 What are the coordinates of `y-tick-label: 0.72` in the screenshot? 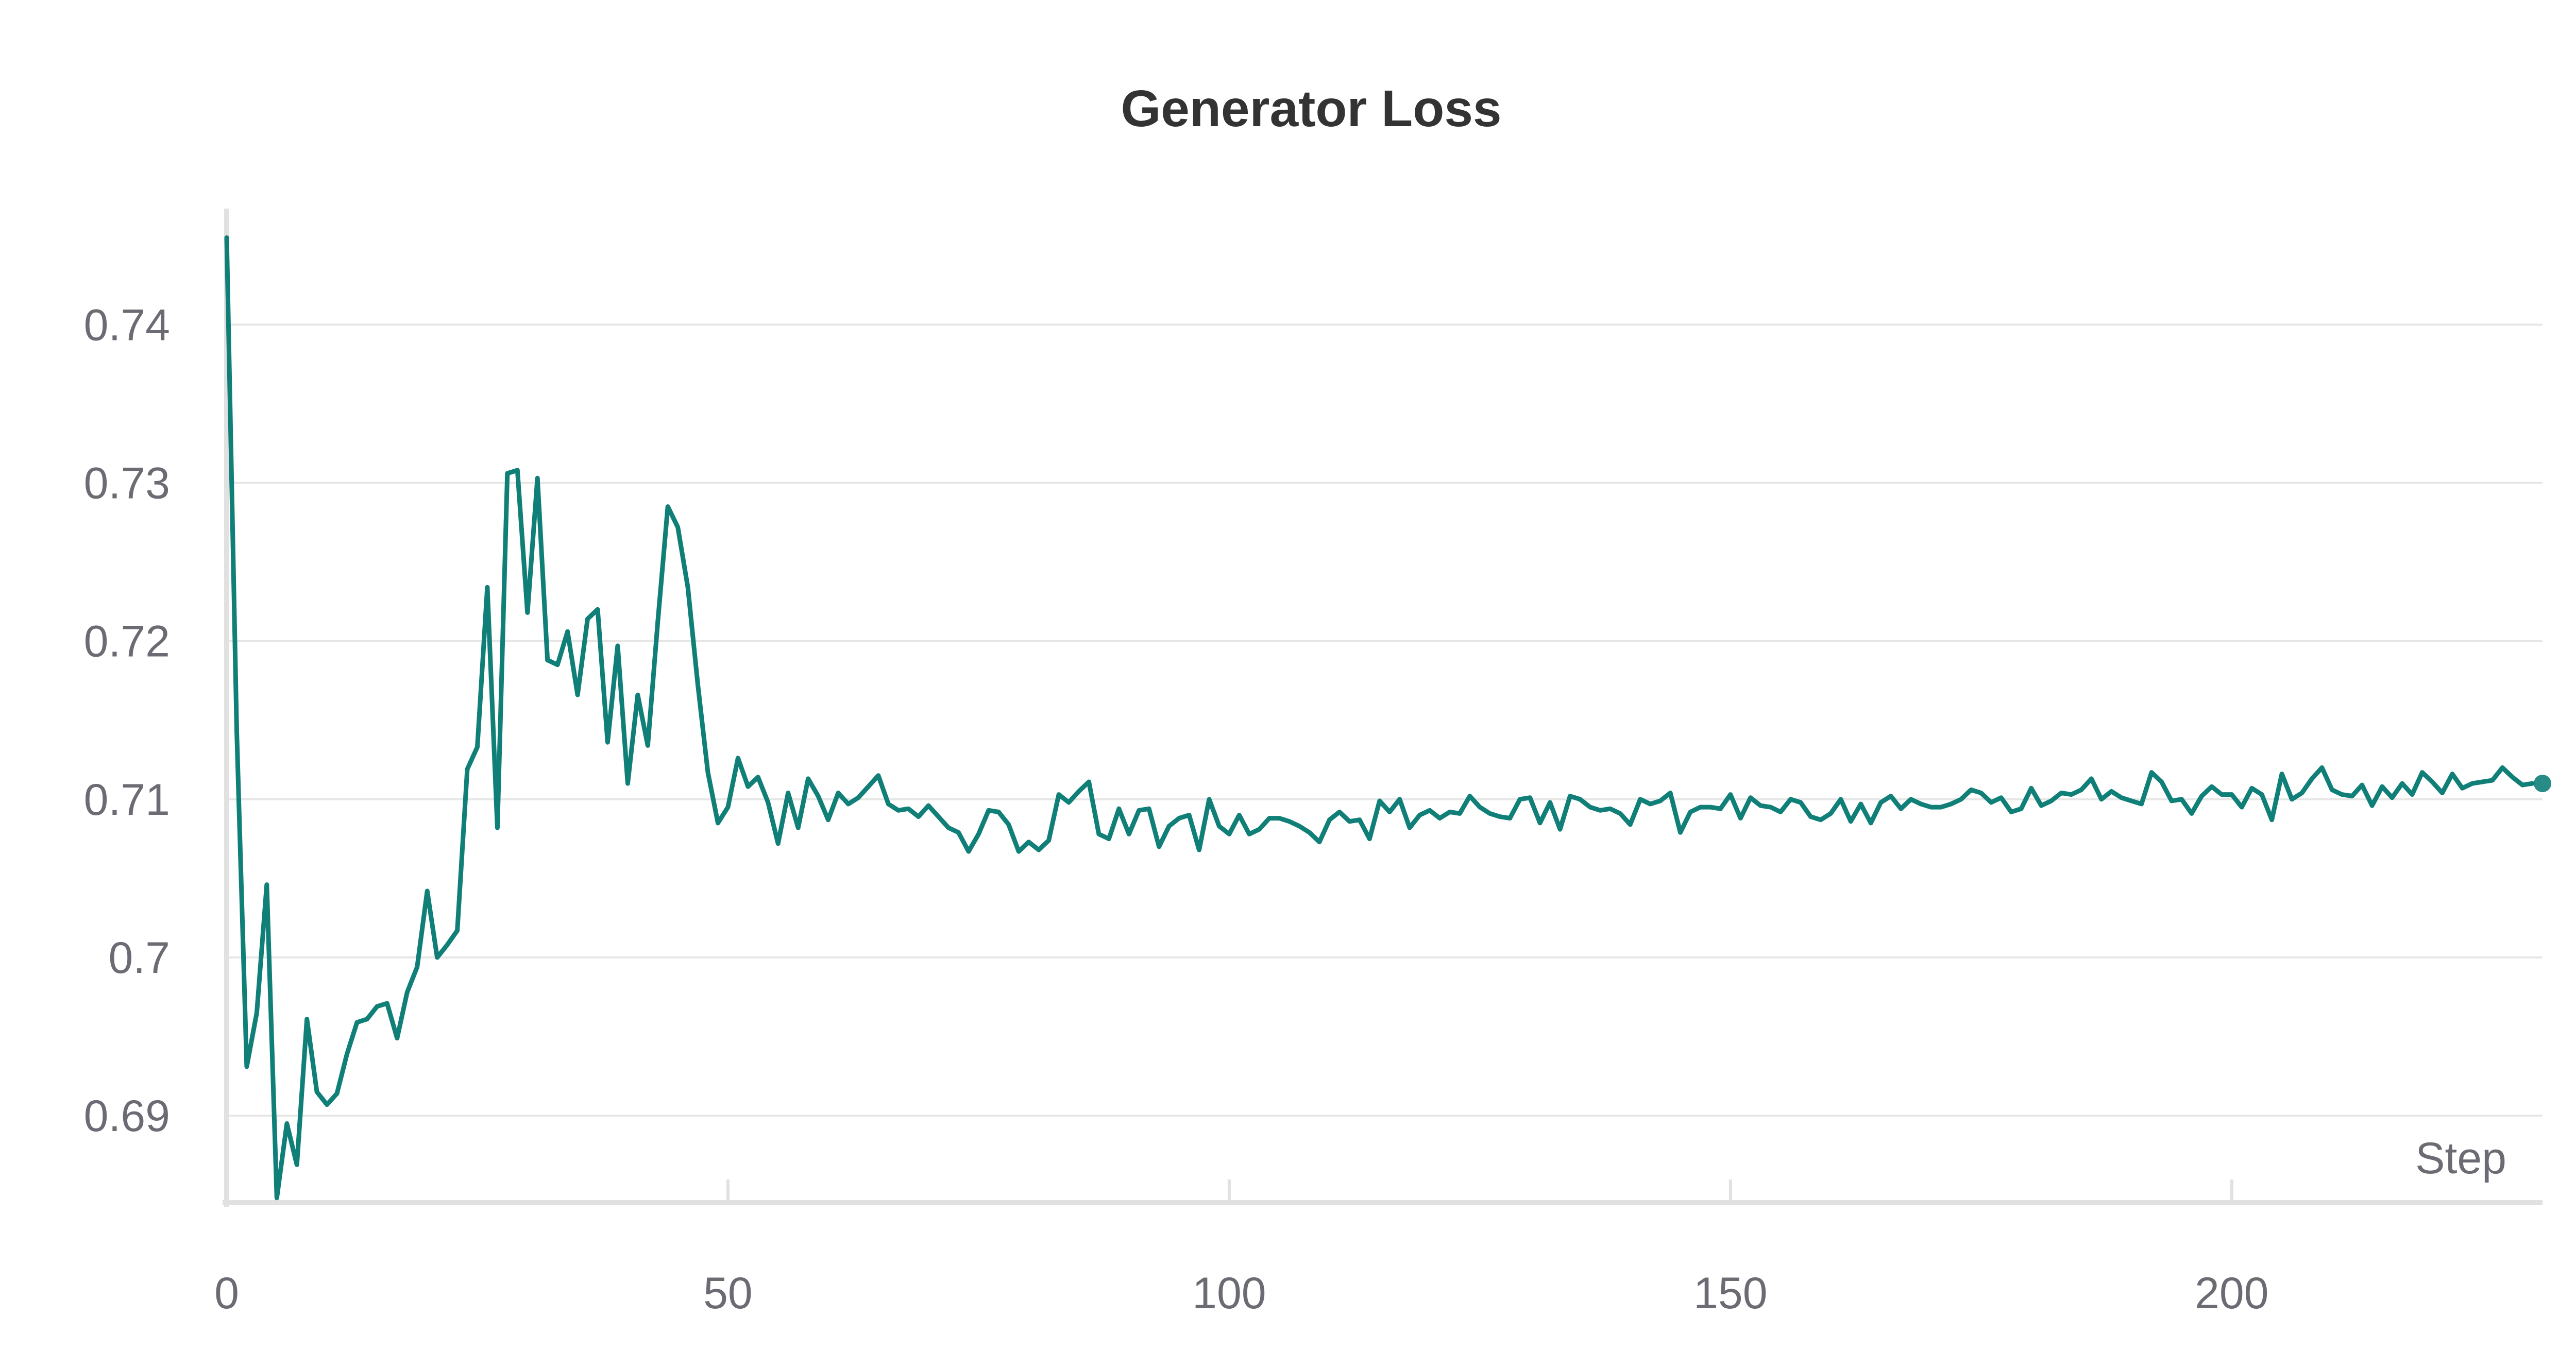 It's located at (127, 641).